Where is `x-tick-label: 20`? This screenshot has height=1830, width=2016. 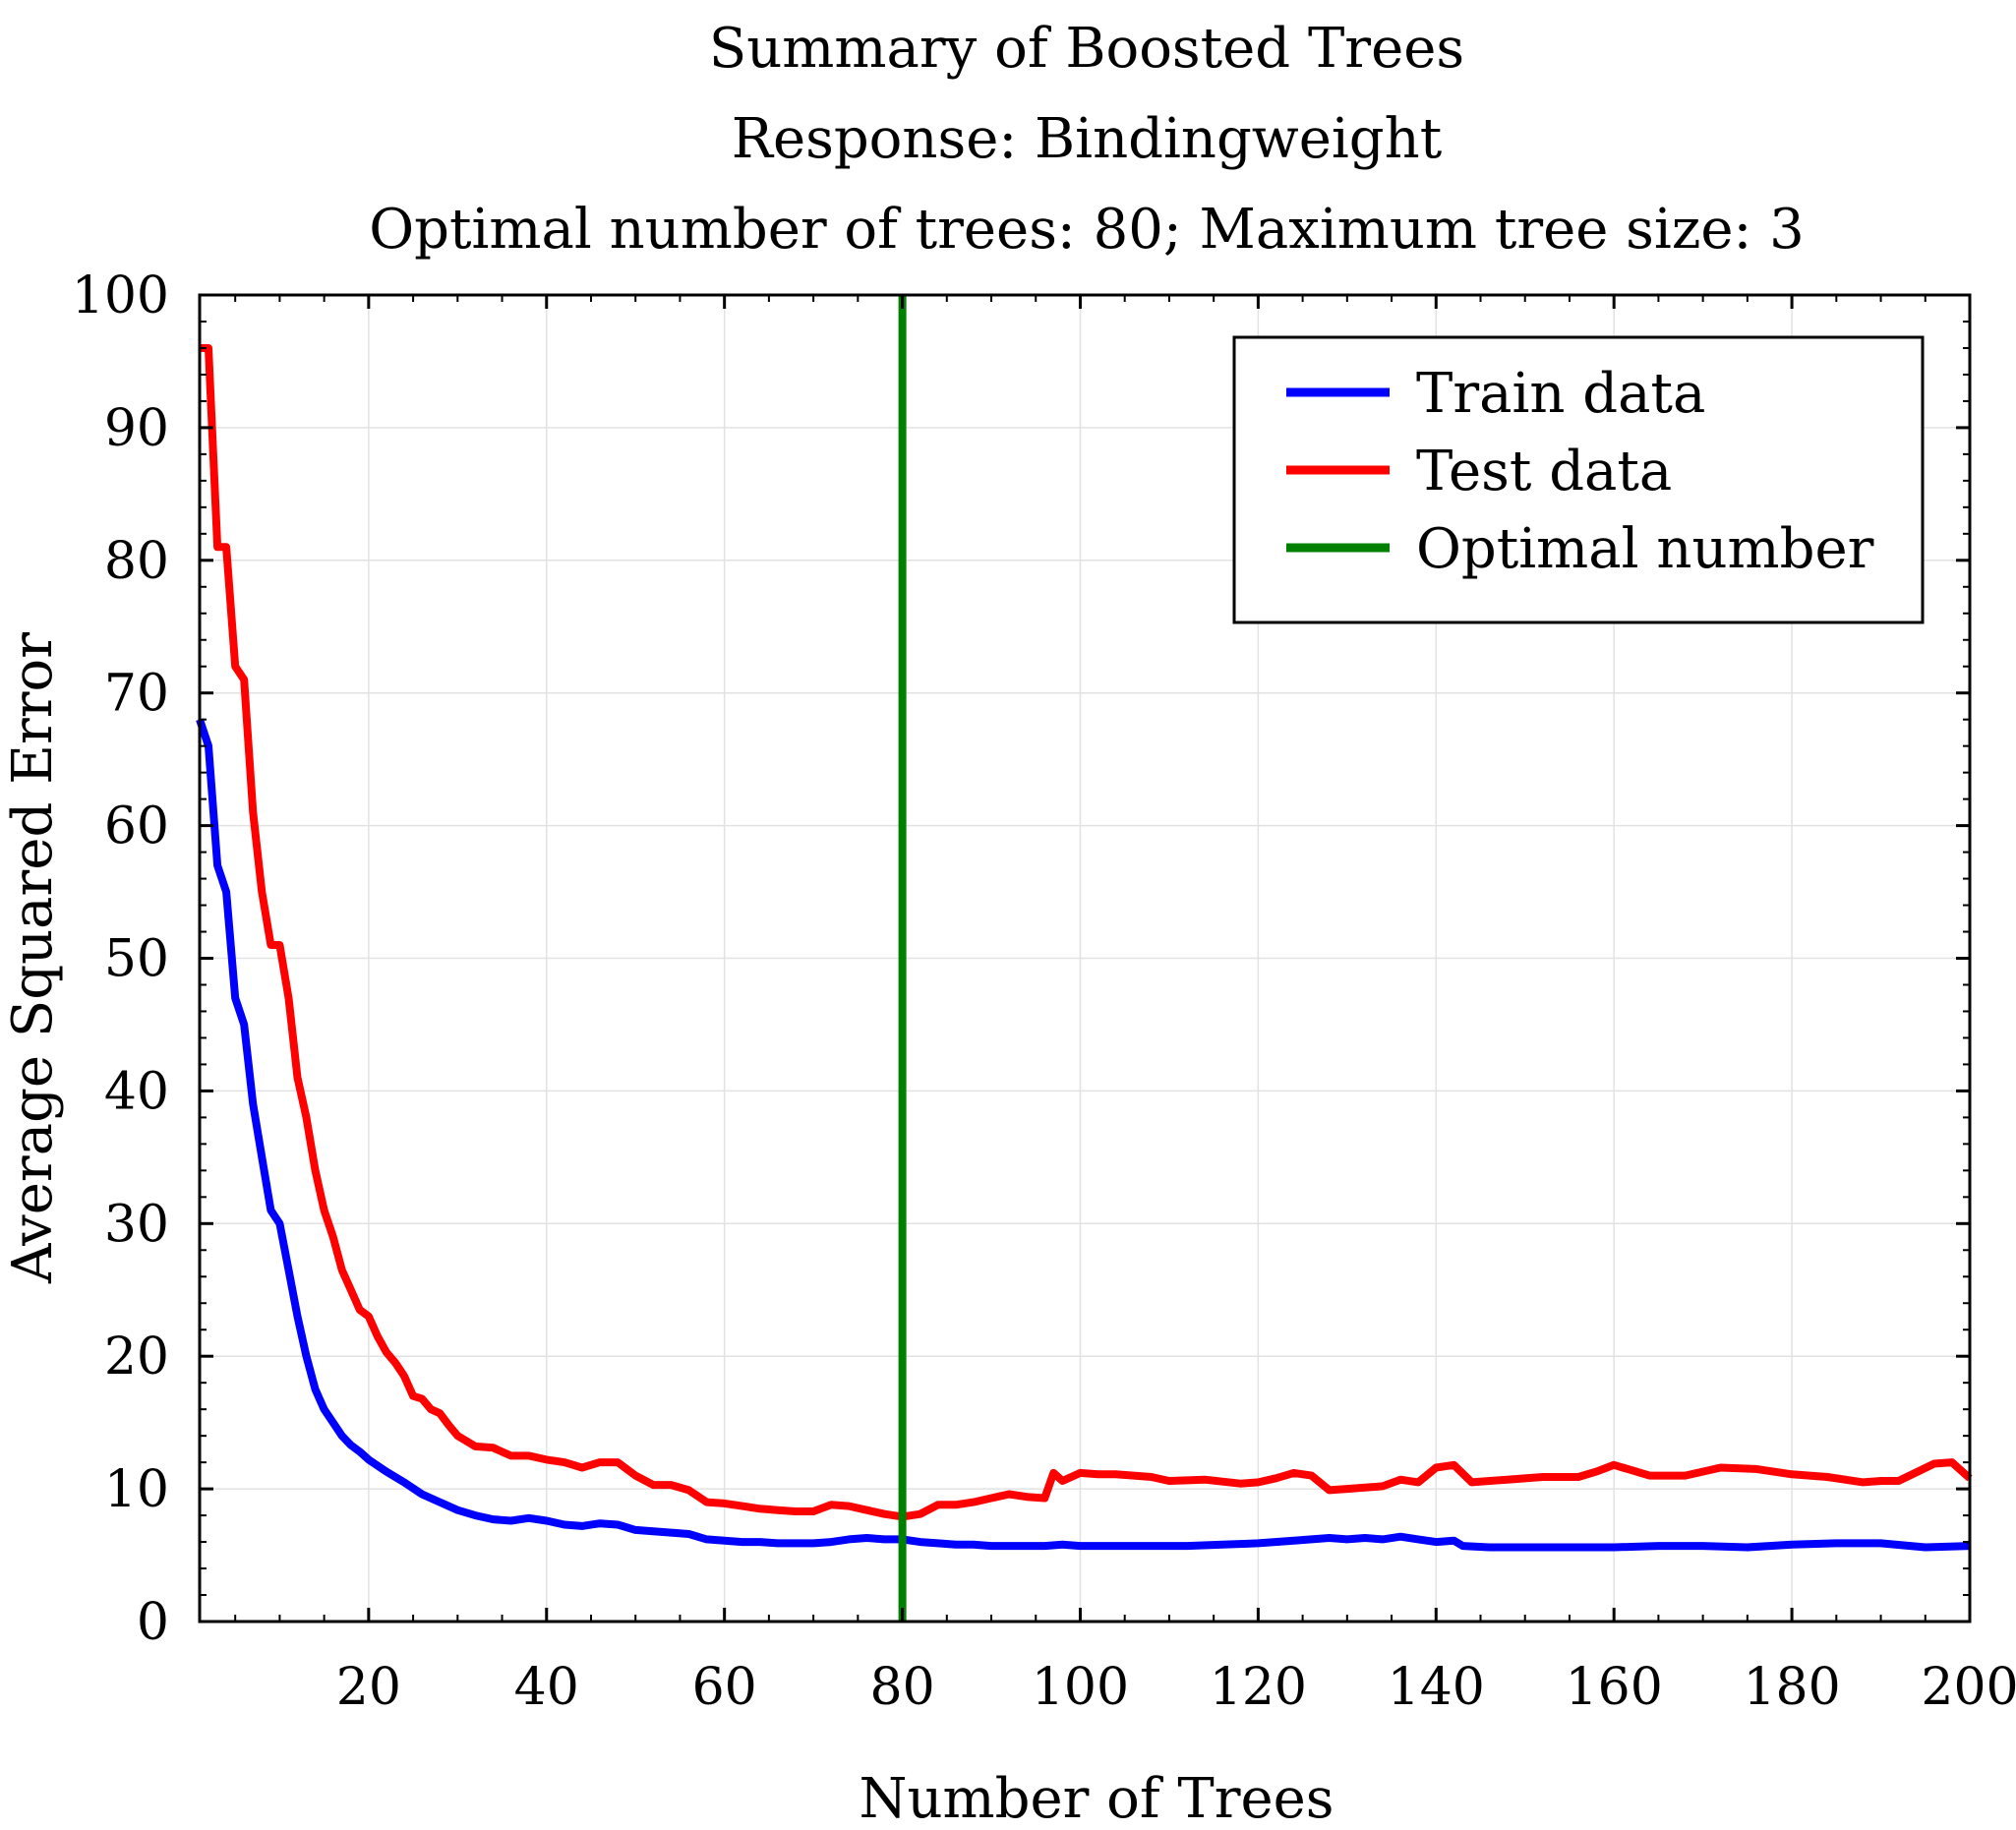 x-tick-label: 20 is located at coordinates (368, 1687).